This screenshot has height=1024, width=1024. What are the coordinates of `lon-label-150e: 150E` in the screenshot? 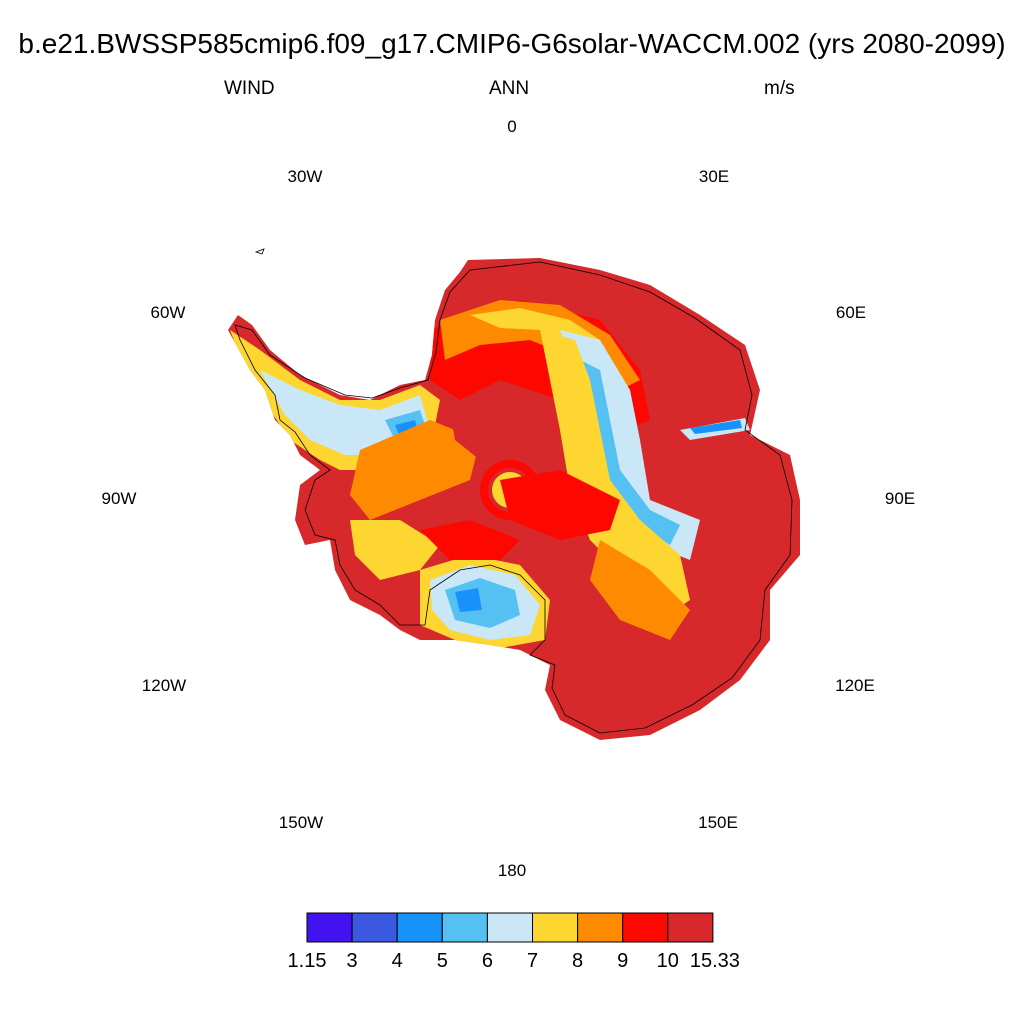 It's located at (718, 822).